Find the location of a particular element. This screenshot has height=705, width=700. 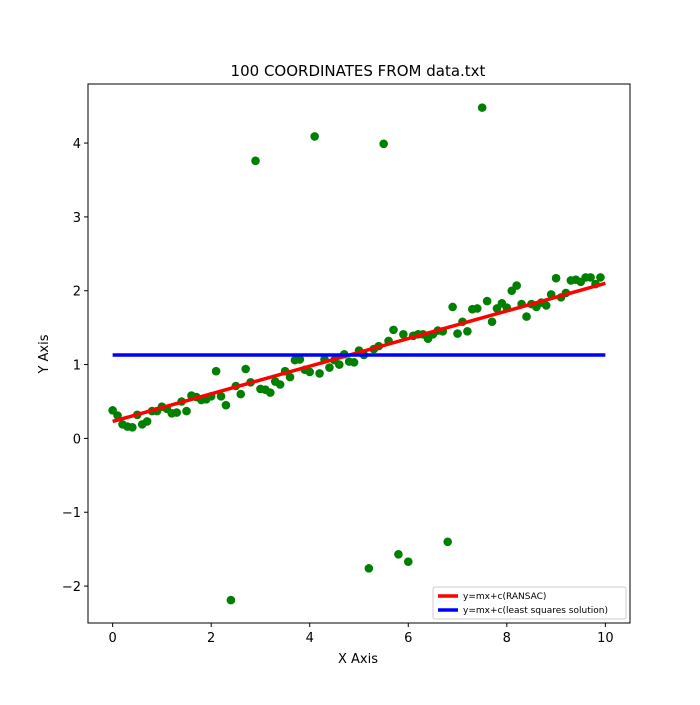

legend-label: y=mx+c(least squares solution) is located at coordinates (535, 611).